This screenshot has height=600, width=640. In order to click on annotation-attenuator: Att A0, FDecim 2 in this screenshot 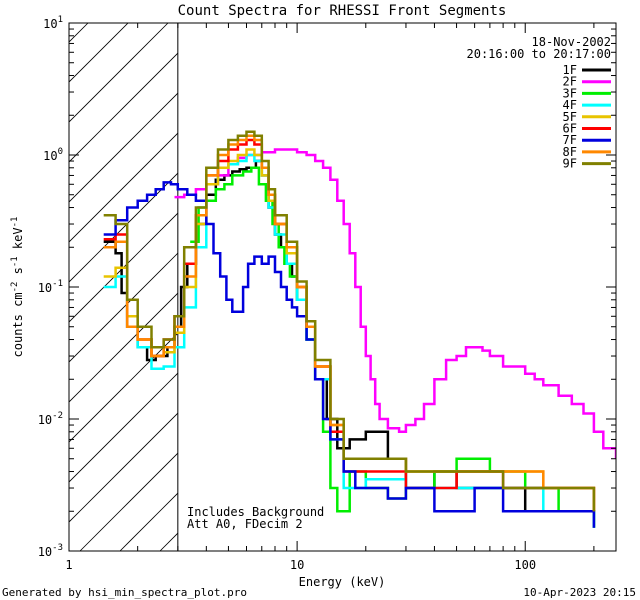, I will do `click(245, 524)`.